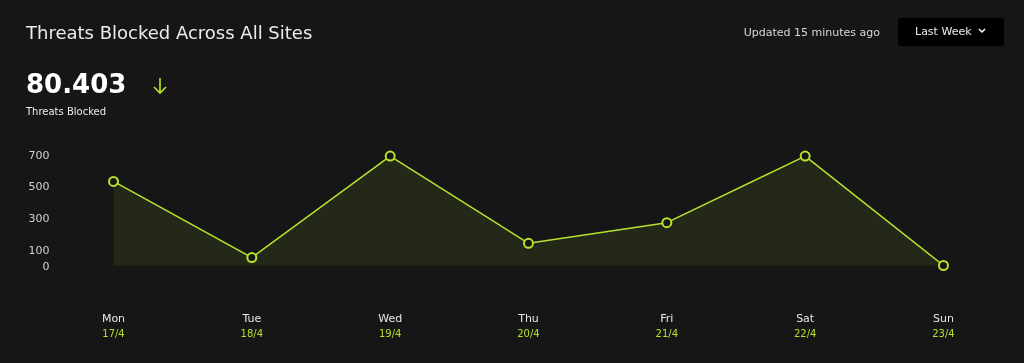 The height and width of the screenshot is (363, 1024). Describe the element at coordinates (805, 325) in the screenshot. I see `category-label: Sat 22/4` at that location.